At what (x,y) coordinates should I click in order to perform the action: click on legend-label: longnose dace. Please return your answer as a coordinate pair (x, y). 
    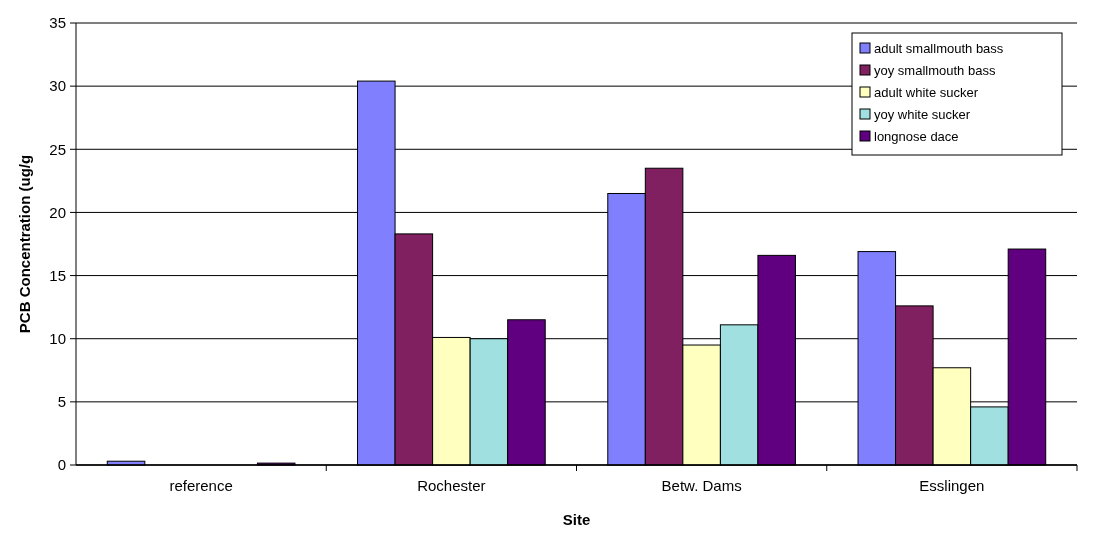
    Looking at the image, I should click on (916, 136).